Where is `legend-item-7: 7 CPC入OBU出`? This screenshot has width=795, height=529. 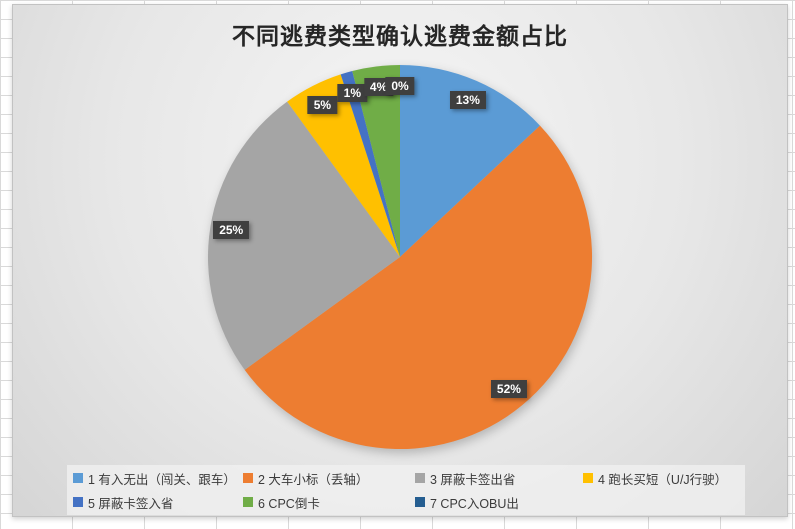 legend-item-7: 7 CPC入OBU出 is located at coordinates (499, 502).